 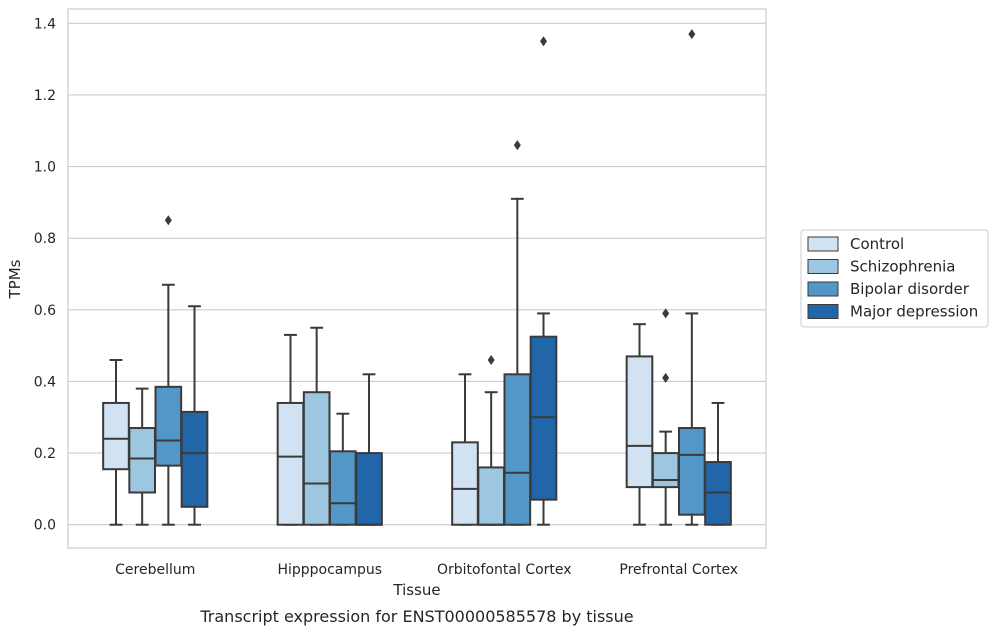 I want to click on legend-frame, so click(x=894, y=278).